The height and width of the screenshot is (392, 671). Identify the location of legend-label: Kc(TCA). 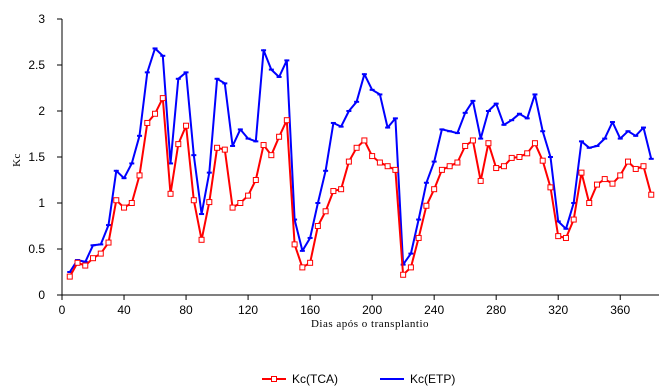
(315, 379).